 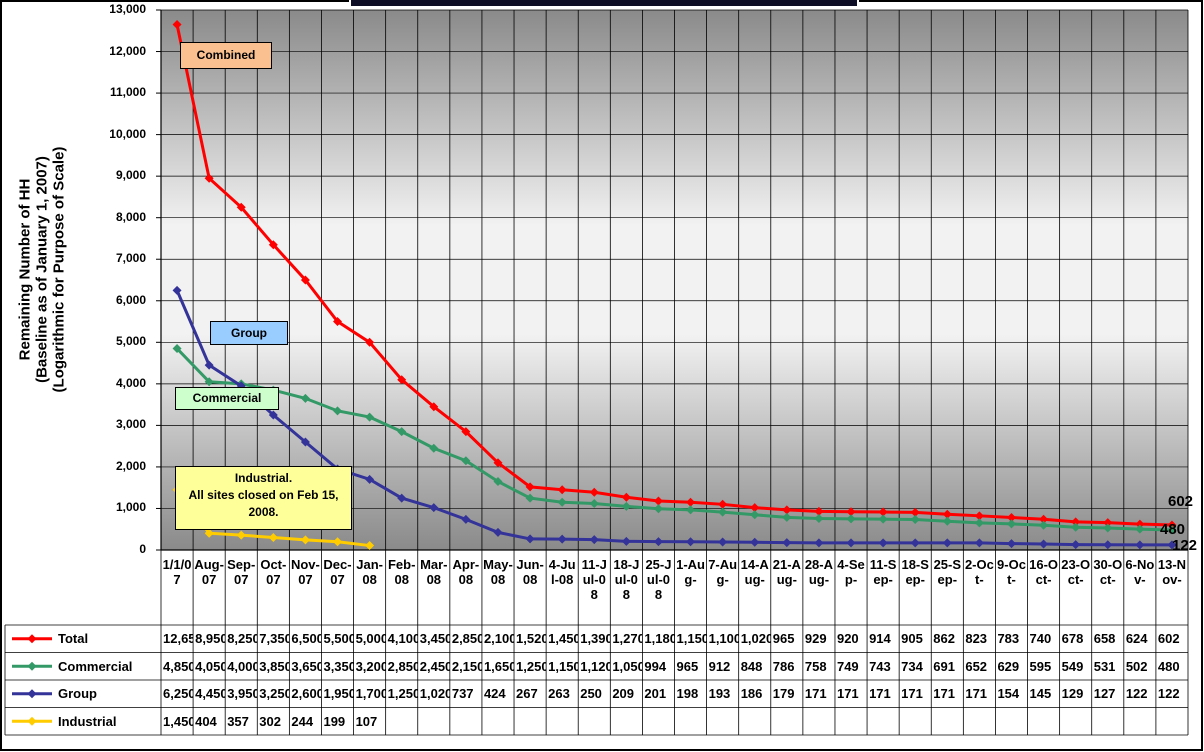 I want to click on table-value: 4,850, so click(x=178, y=666).